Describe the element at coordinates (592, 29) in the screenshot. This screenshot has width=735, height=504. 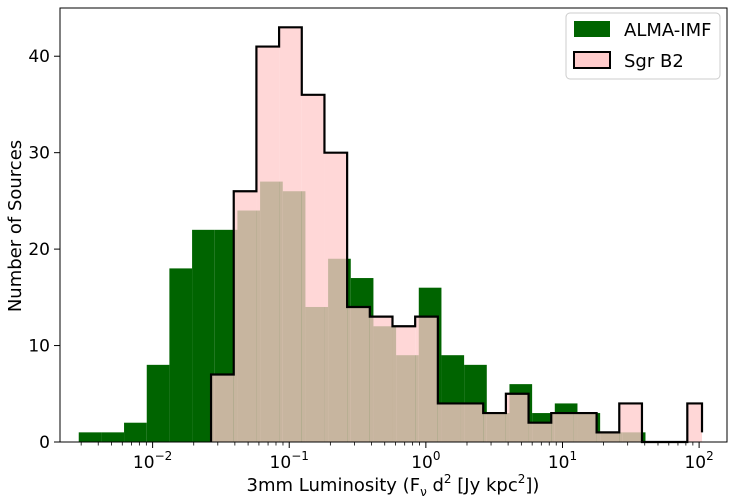
I see `legend-swatch-alma-imf` at that location.